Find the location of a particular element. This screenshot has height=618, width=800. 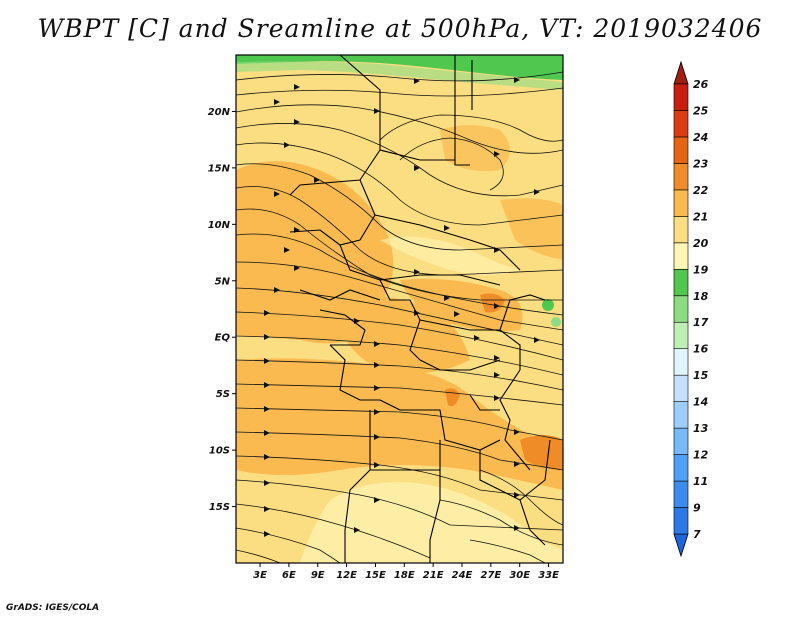

y-tick-label: 20N is located at coordinates (219, 112).